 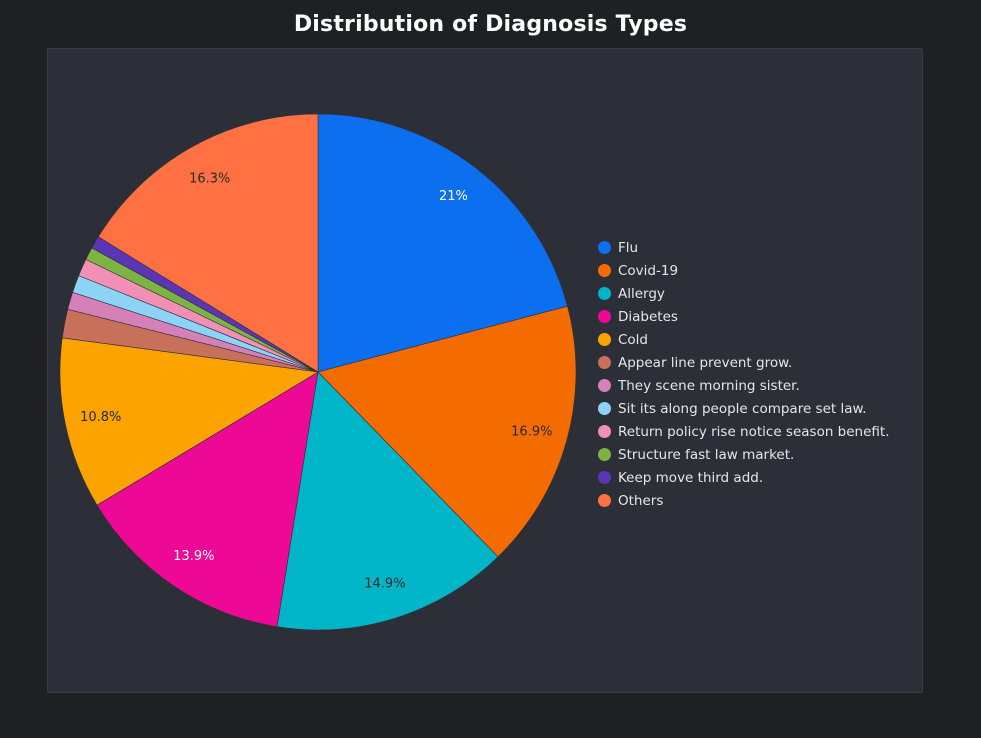 I want to click on pie-slice-value-label: 16.9%, so click(x=531, y=431).